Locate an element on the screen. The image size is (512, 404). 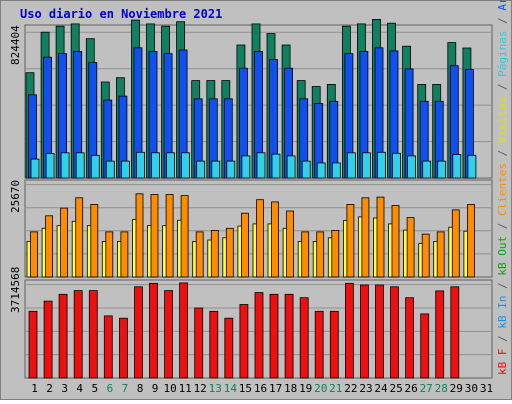
x-tick-label: 29 is located at coordinates (456, 388).